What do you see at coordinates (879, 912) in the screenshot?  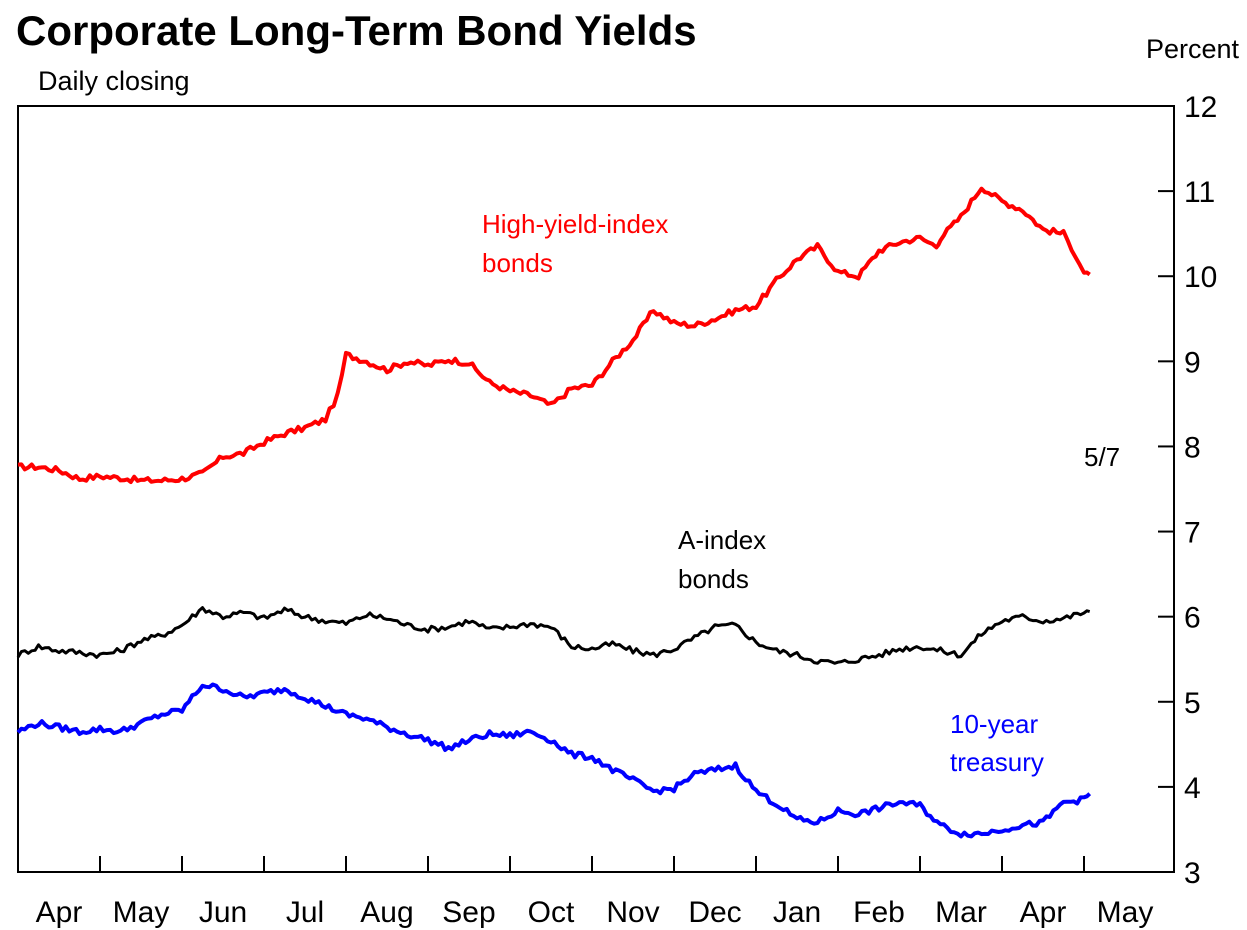 I see `x-tick-label: Feb` at bounding box center [879, 912].